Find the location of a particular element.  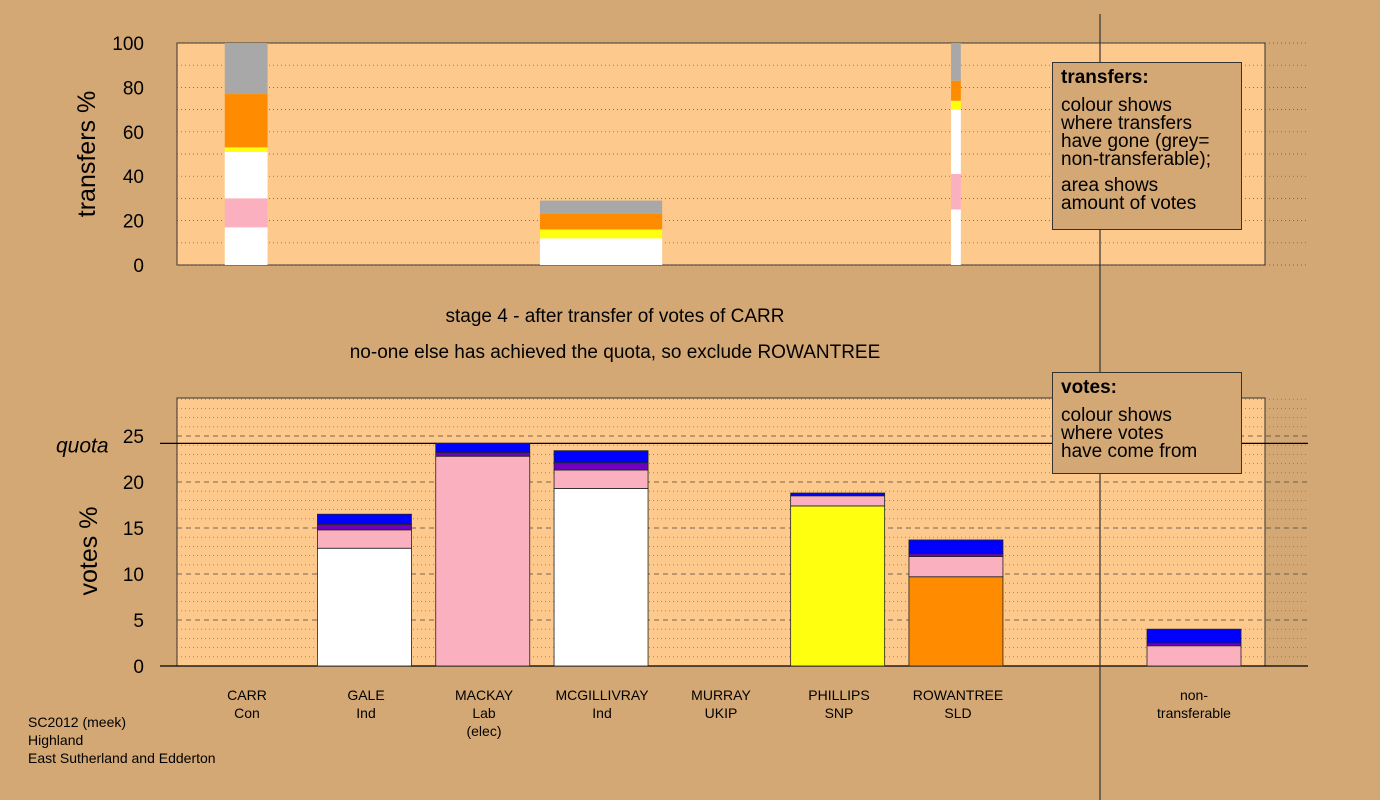

candidate-party: UKIP is located at coordinates (721, 713).